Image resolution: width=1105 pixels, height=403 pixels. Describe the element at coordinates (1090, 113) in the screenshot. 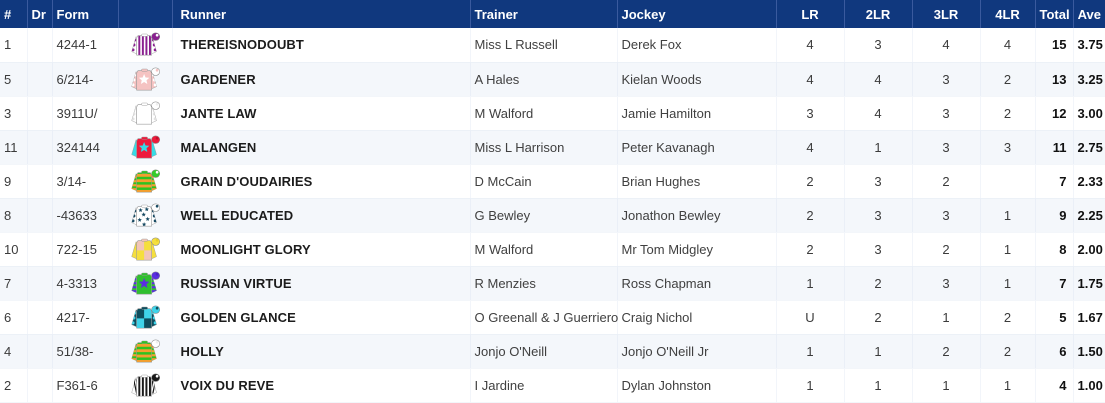

I see `ave-cell: 3.00` at that location.